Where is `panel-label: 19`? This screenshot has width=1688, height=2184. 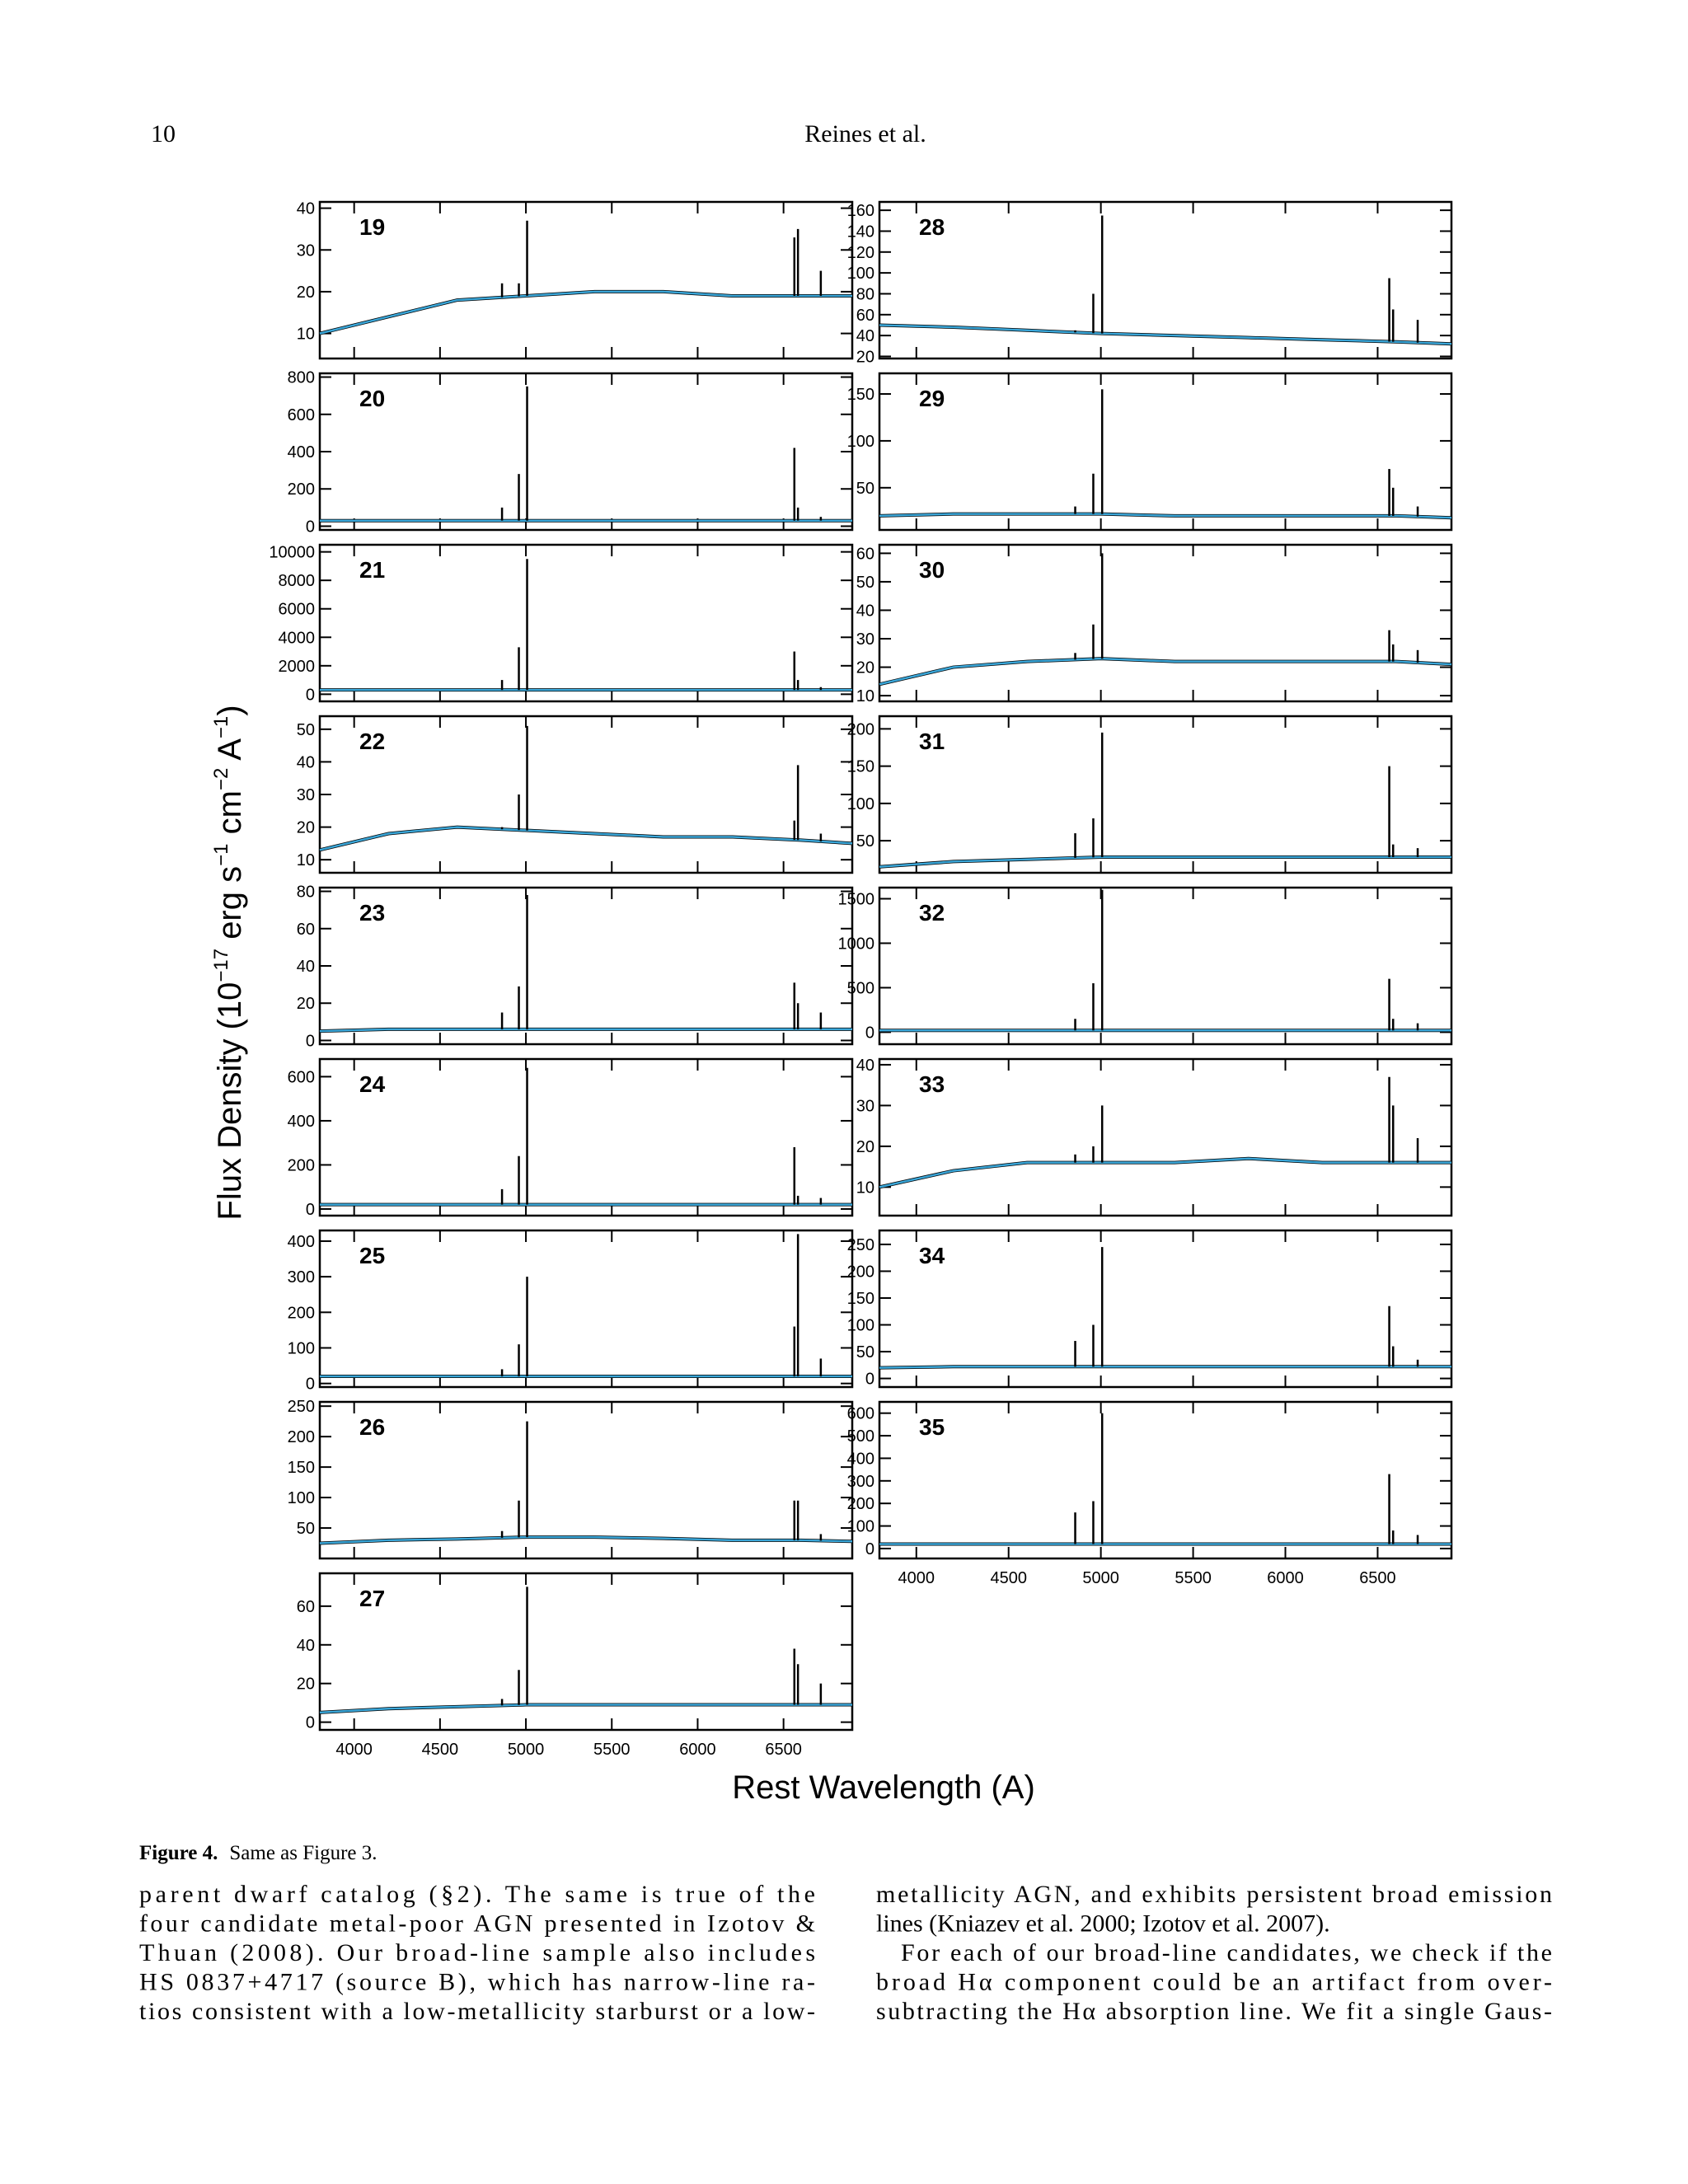 panel-label: 19 is located at coordinates (372, 227).